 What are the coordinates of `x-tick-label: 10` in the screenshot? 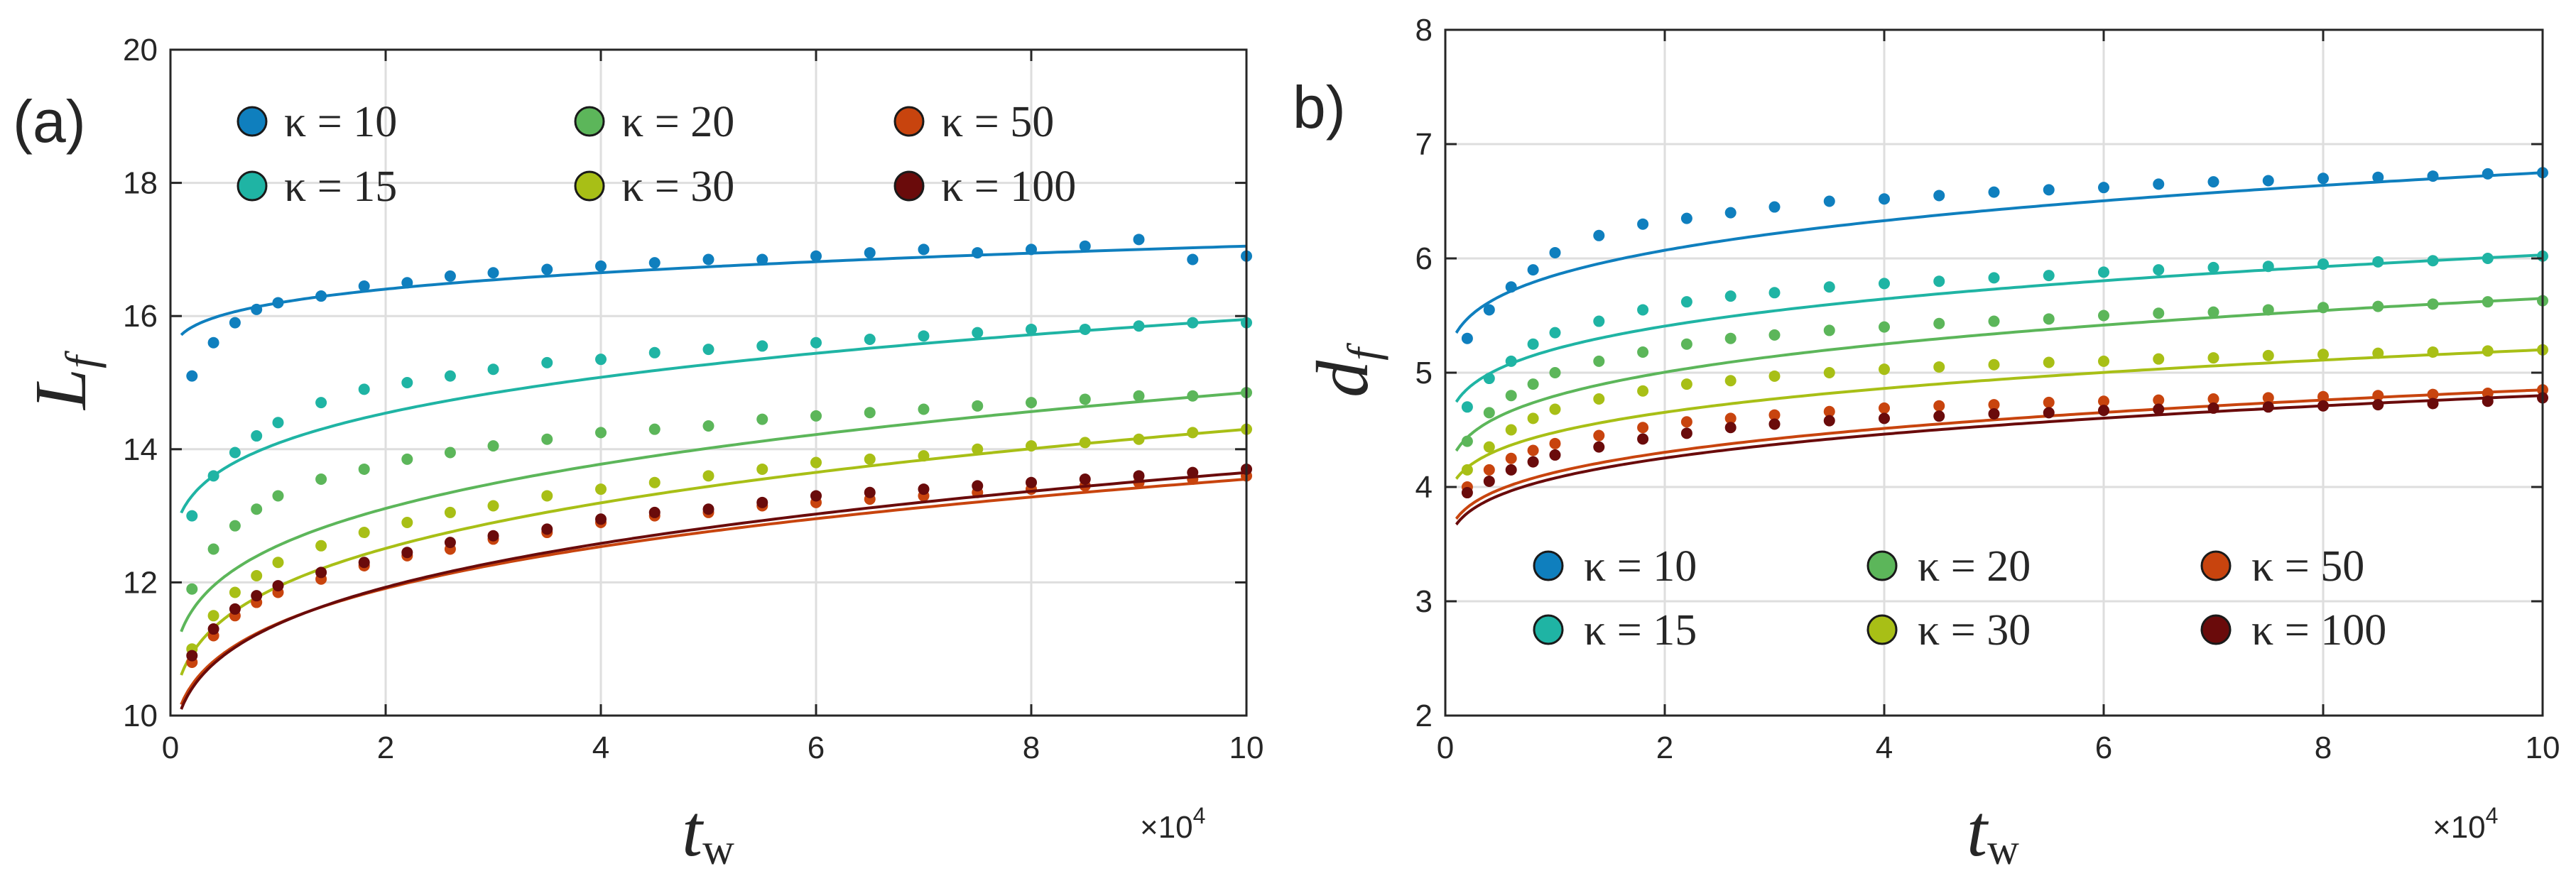 It's located at (2543, 747).